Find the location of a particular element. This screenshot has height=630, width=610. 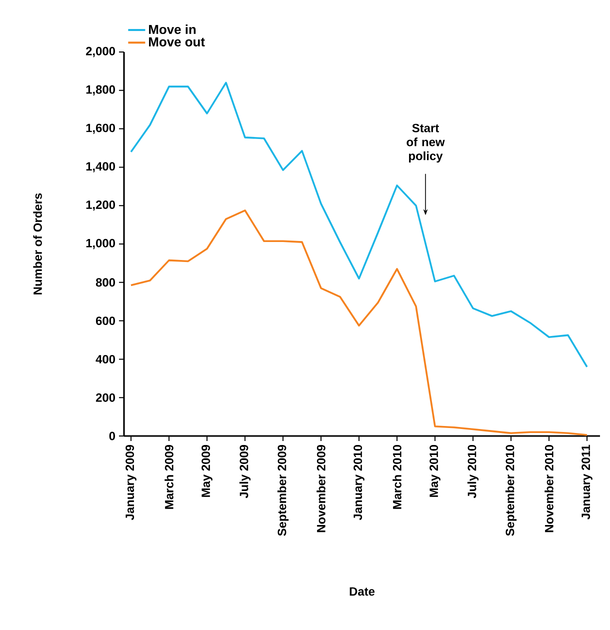

legend-label: Move out is located at coordinates (177, 41).